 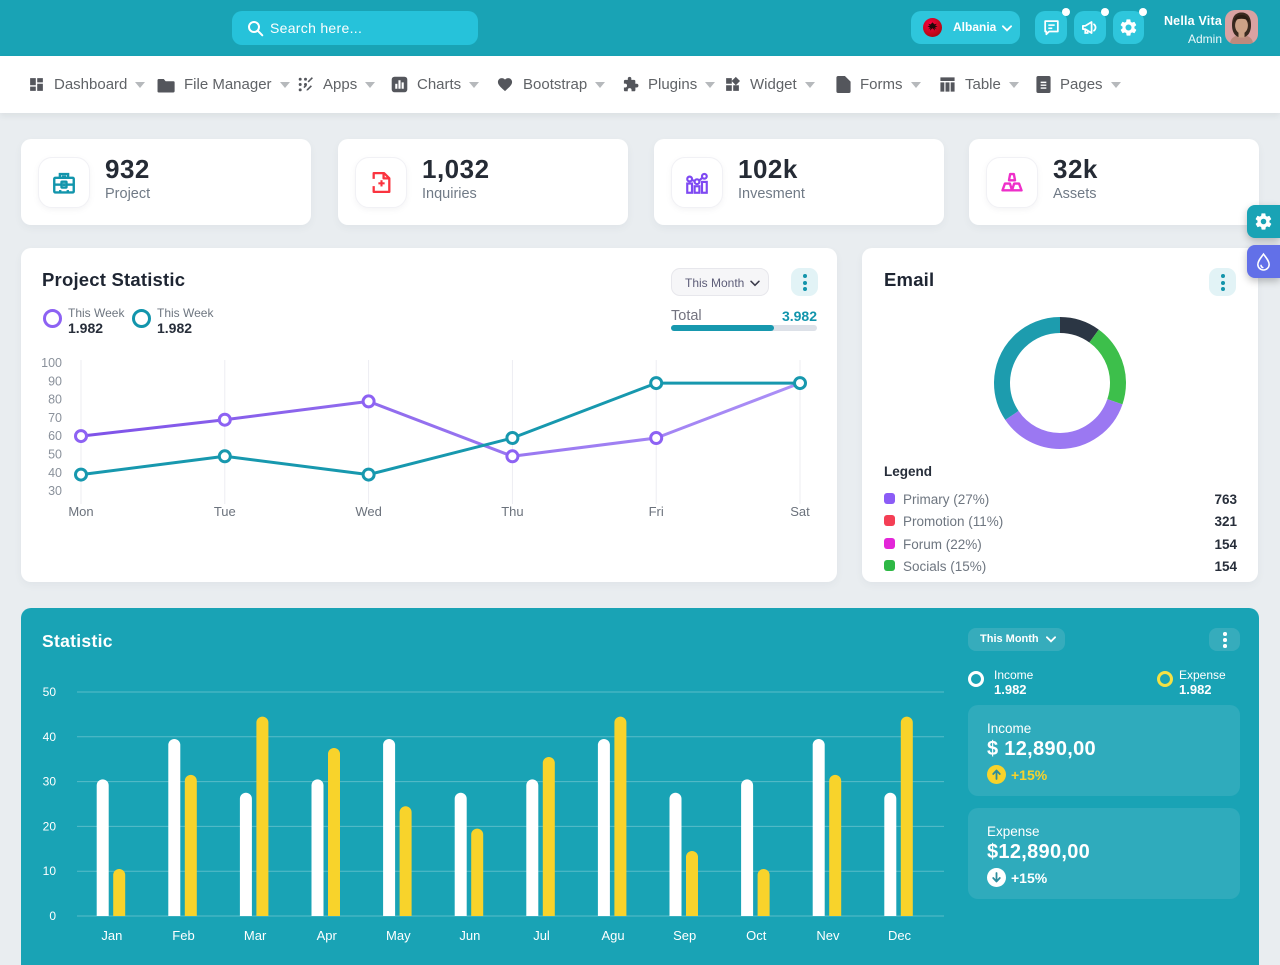 What do you see at coordinates (255, 935) in the screenshot?
I see `svg-text: Mar` at bounding box center [255, 935].